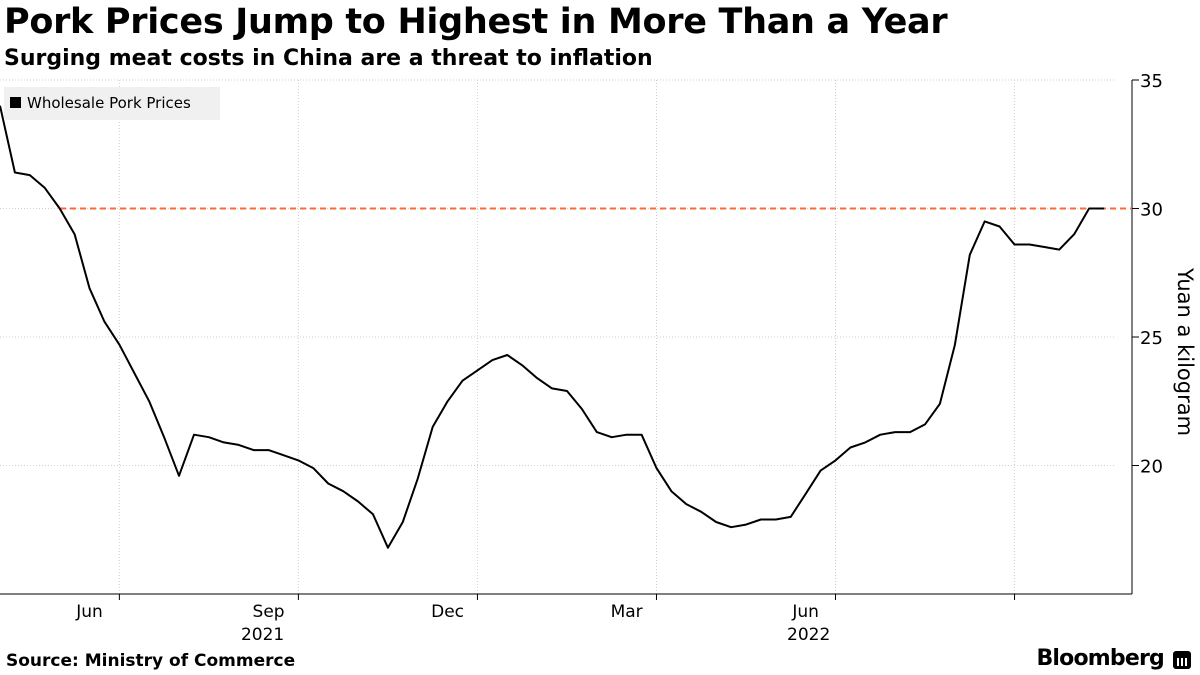  I want to click on y-tick-label-30: 30, so click(1151, 210).